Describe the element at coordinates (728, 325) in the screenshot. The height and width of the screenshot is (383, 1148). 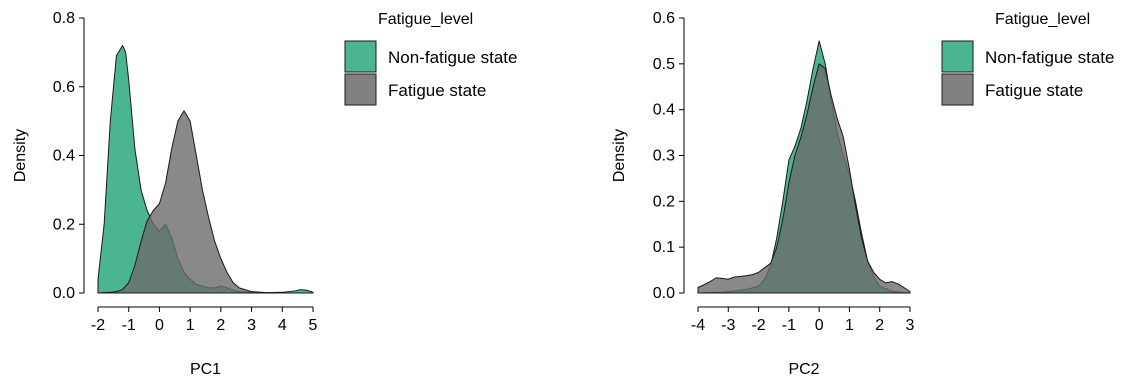
I see `x-tick-label: -3` at that location.